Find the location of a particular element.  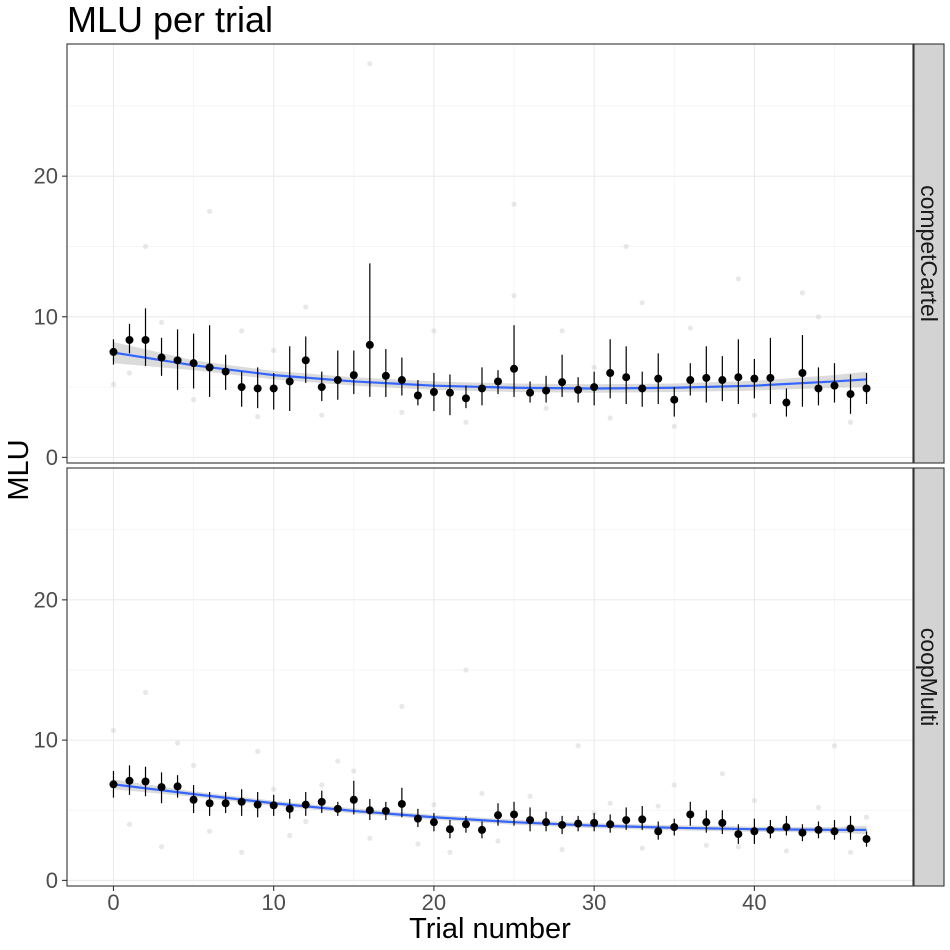

chart-title: MLU per trial is located at coordinates (170, 20).